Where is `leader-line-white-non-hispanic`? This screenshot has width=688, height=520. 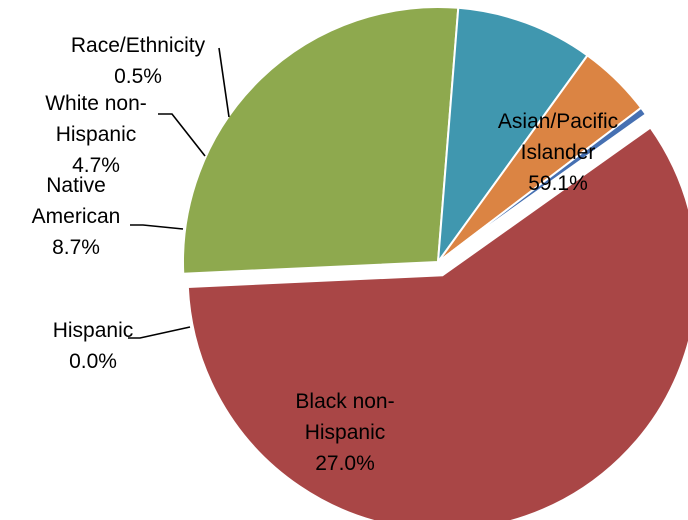 leader-line-white-non-hispanic is located at coordinates (182, 135).